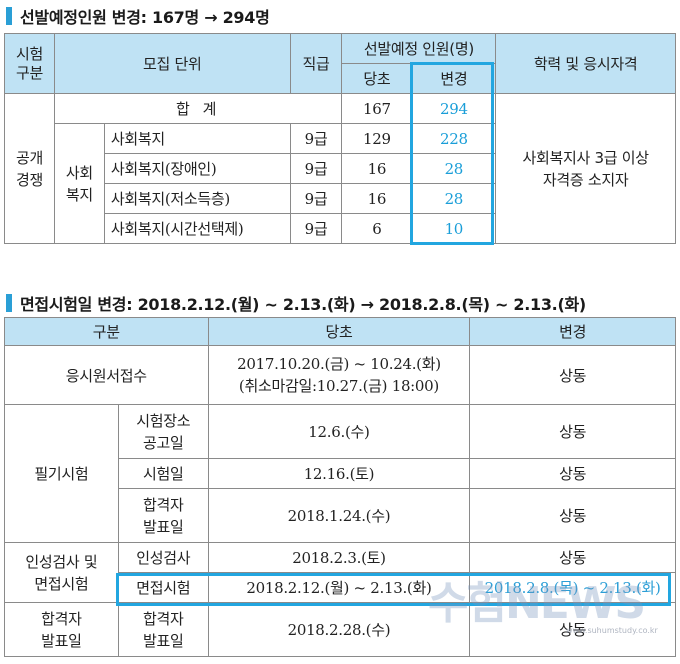  What do you see at coordinates (339, 431) in the screenshot?
I see `written-original: 12.6.(수)` at bounding box center [339, 431].